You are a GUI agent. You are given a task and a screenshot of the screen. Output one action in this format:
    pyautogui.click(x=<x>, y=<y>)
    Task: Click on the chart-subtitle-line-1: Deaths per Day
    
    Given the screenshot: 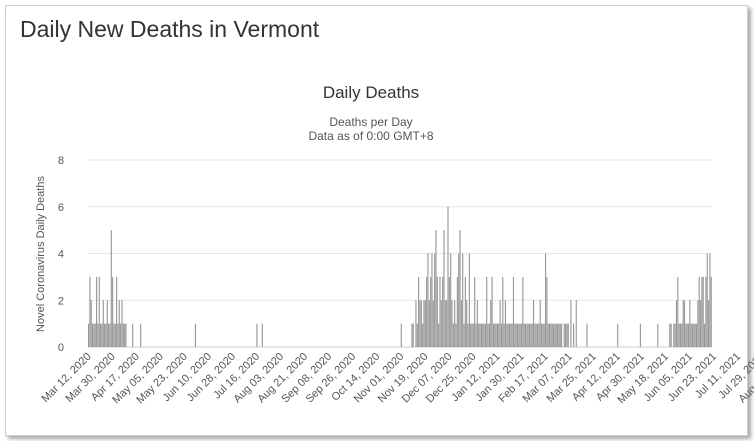 What is the action you would take?
    pyautogui.click(x=370, y=122)
    